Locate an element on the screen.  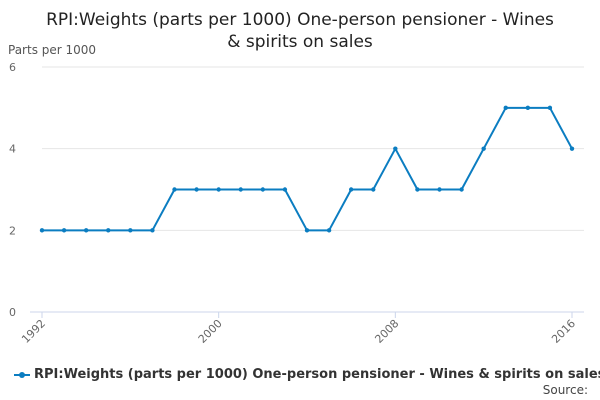
data-point-2003 is located at coordinates (285, 189).